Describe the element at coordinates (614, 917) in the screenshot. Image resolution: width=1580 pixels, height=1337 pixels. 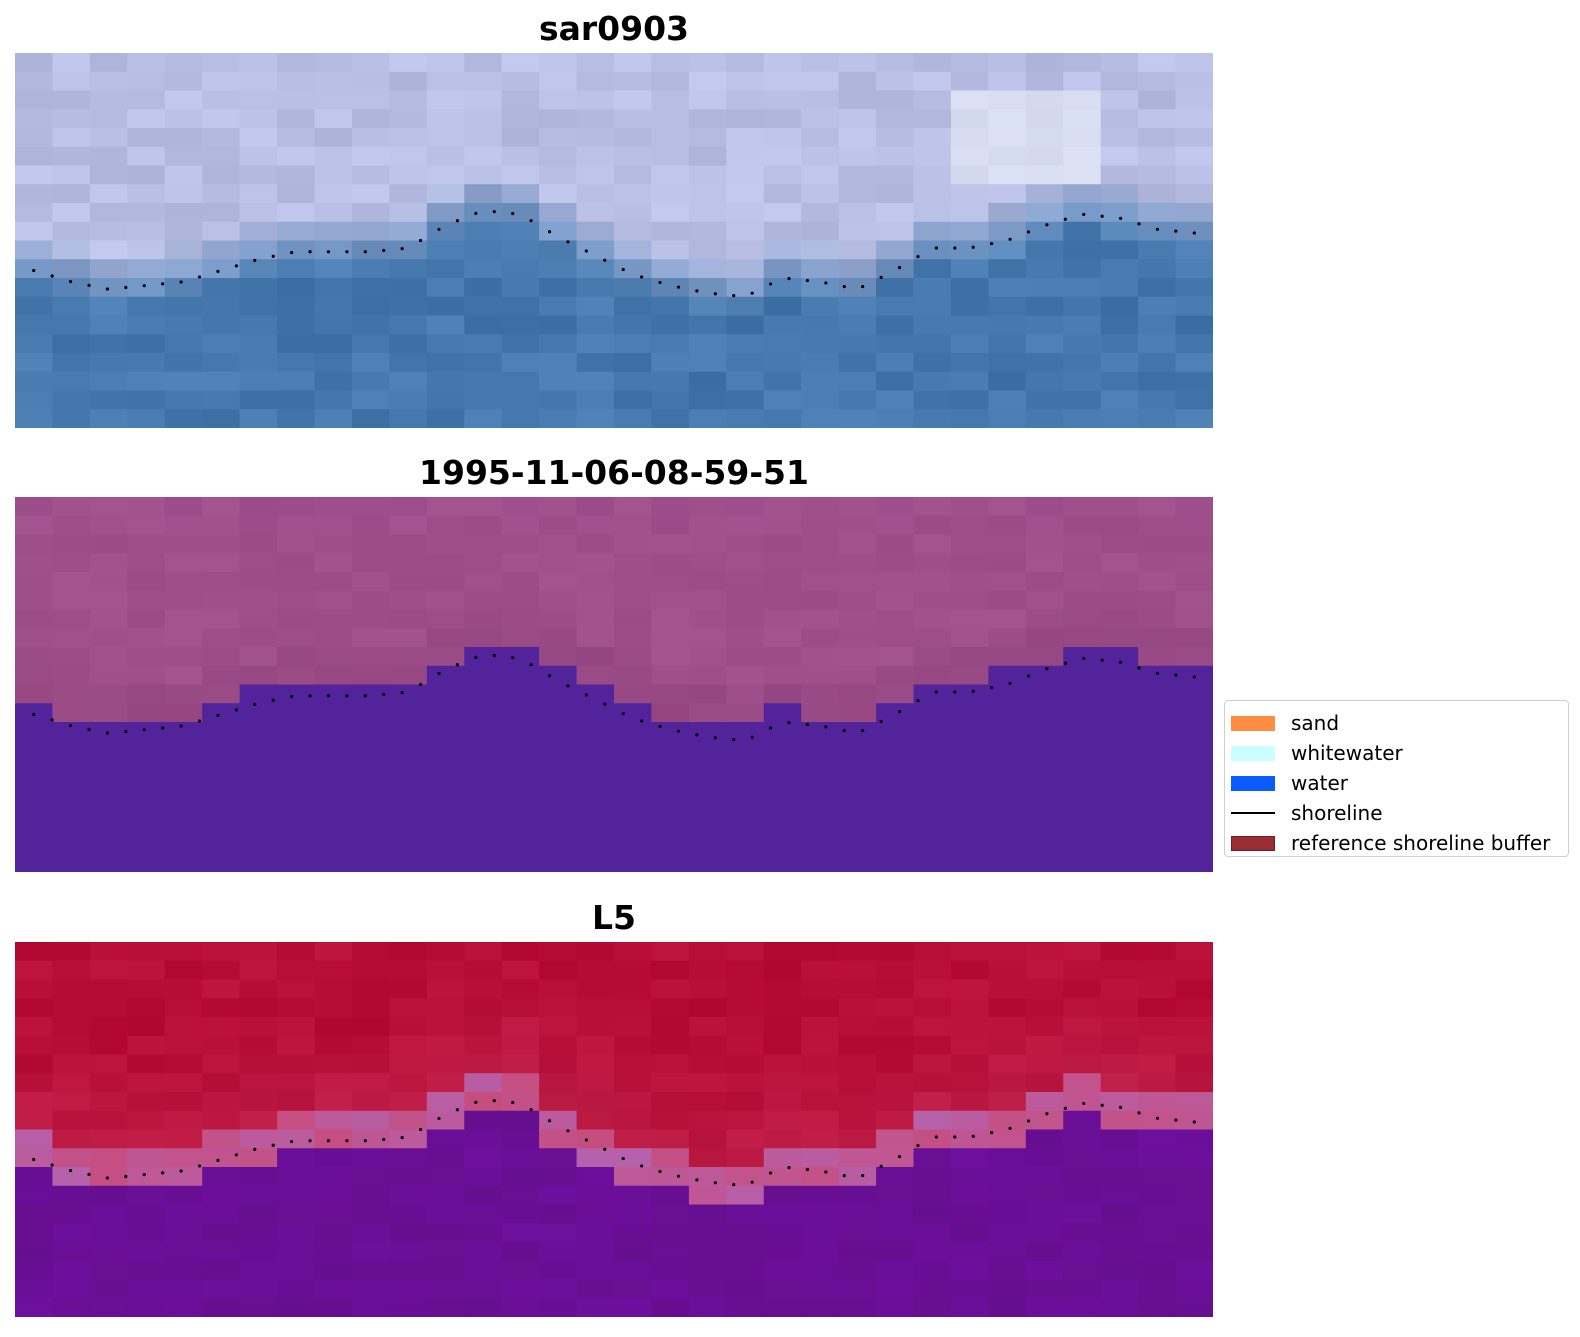
I see `panel-title-satellite: L5` at that location.